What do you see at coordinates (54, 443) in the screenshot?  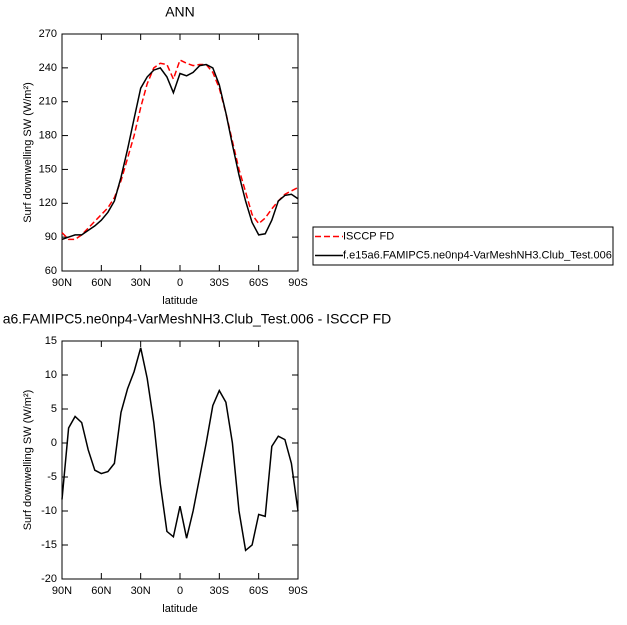 I see `y-tick-label: 0` at bounding box center [54, 443].